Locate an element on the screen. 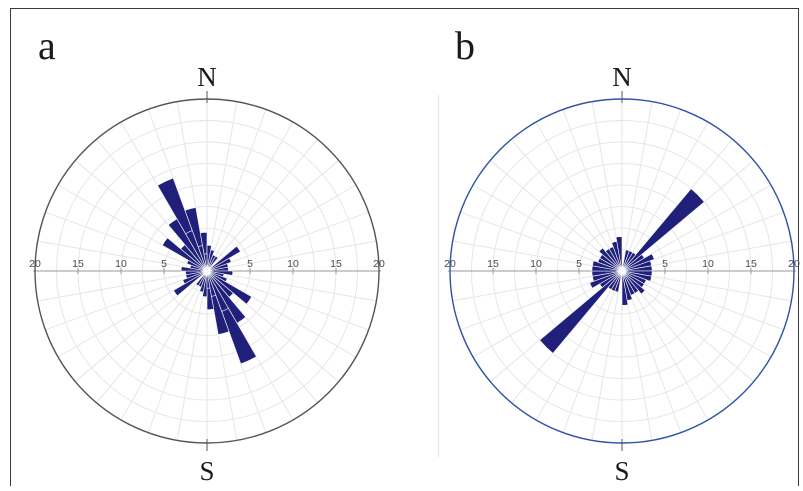 The image size is (803, 491). north-label-a: N is located at coordinates (207, 77).